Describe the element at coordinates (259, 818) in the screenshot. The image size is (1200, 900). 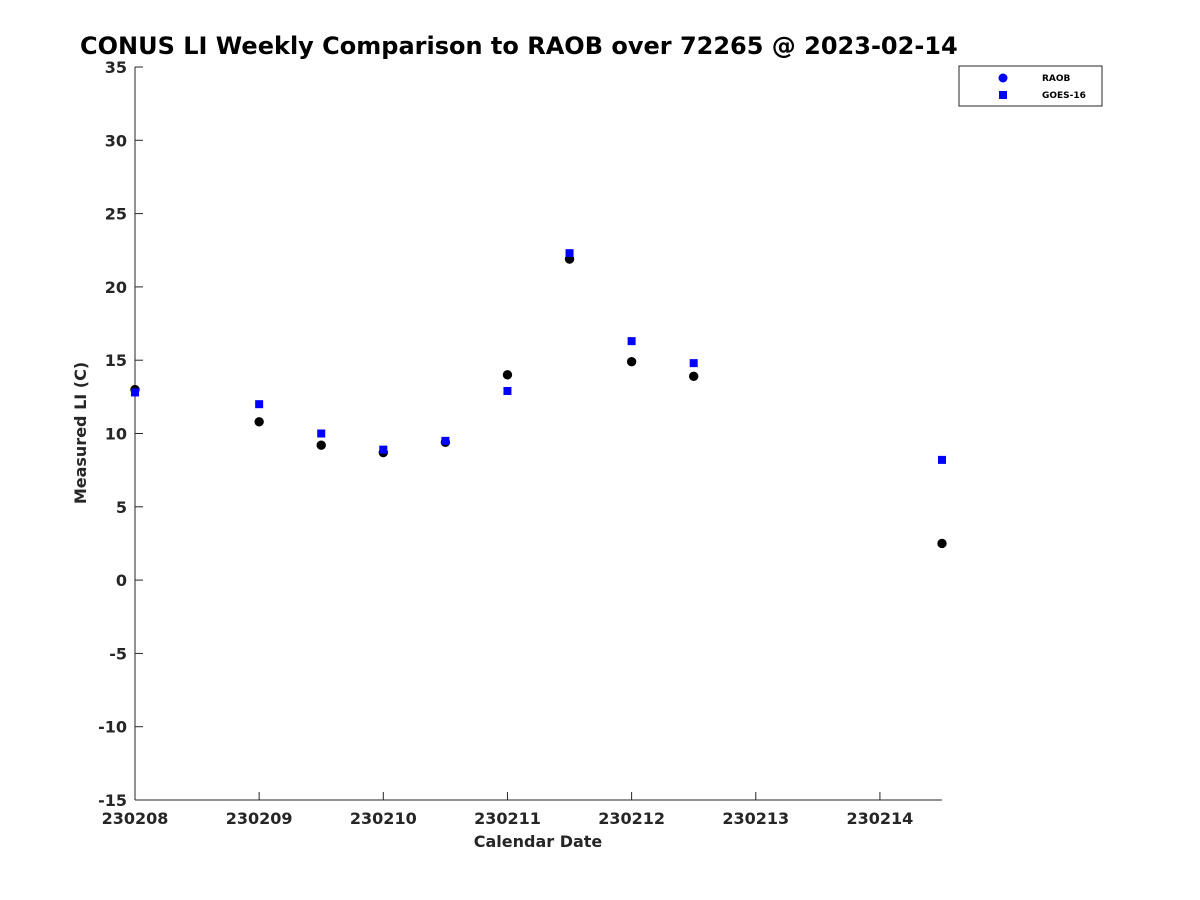
I see `x-tick-label: 230209` at that location.